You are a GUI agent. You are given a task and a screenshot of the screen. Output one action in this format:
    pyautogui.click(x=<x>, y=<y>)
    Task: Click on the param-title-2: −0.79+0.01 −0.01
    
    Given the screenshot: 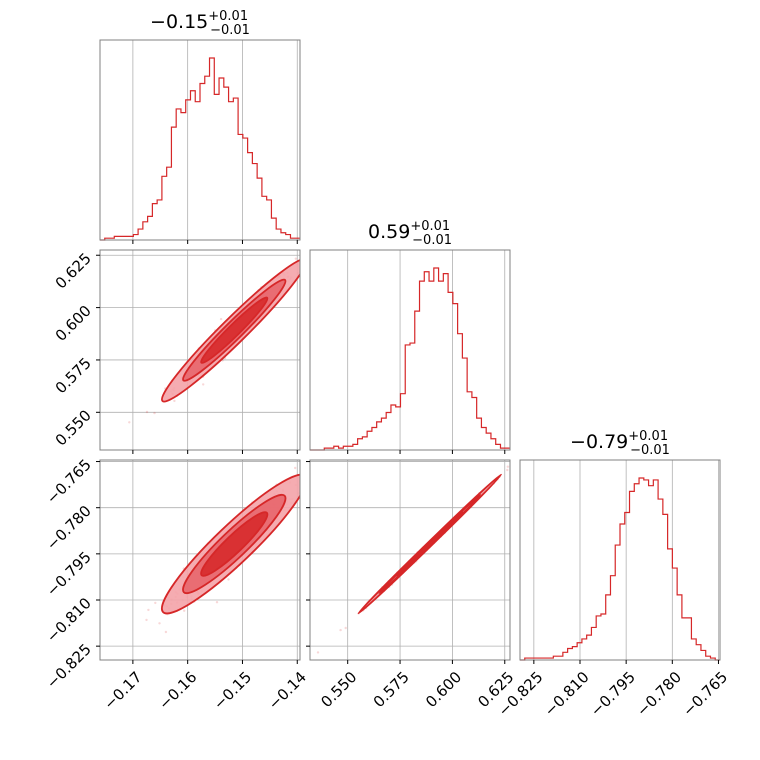 What is the action you would take?
    pyautogui.click(x=620, y=443)
    